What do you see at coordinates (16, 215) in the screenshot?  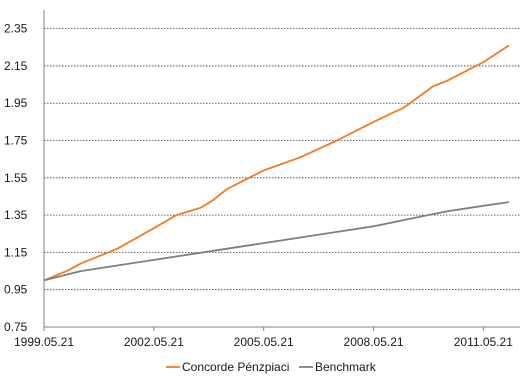 I see `y-tick-label: 1.35` at bounding box center [16, 215].